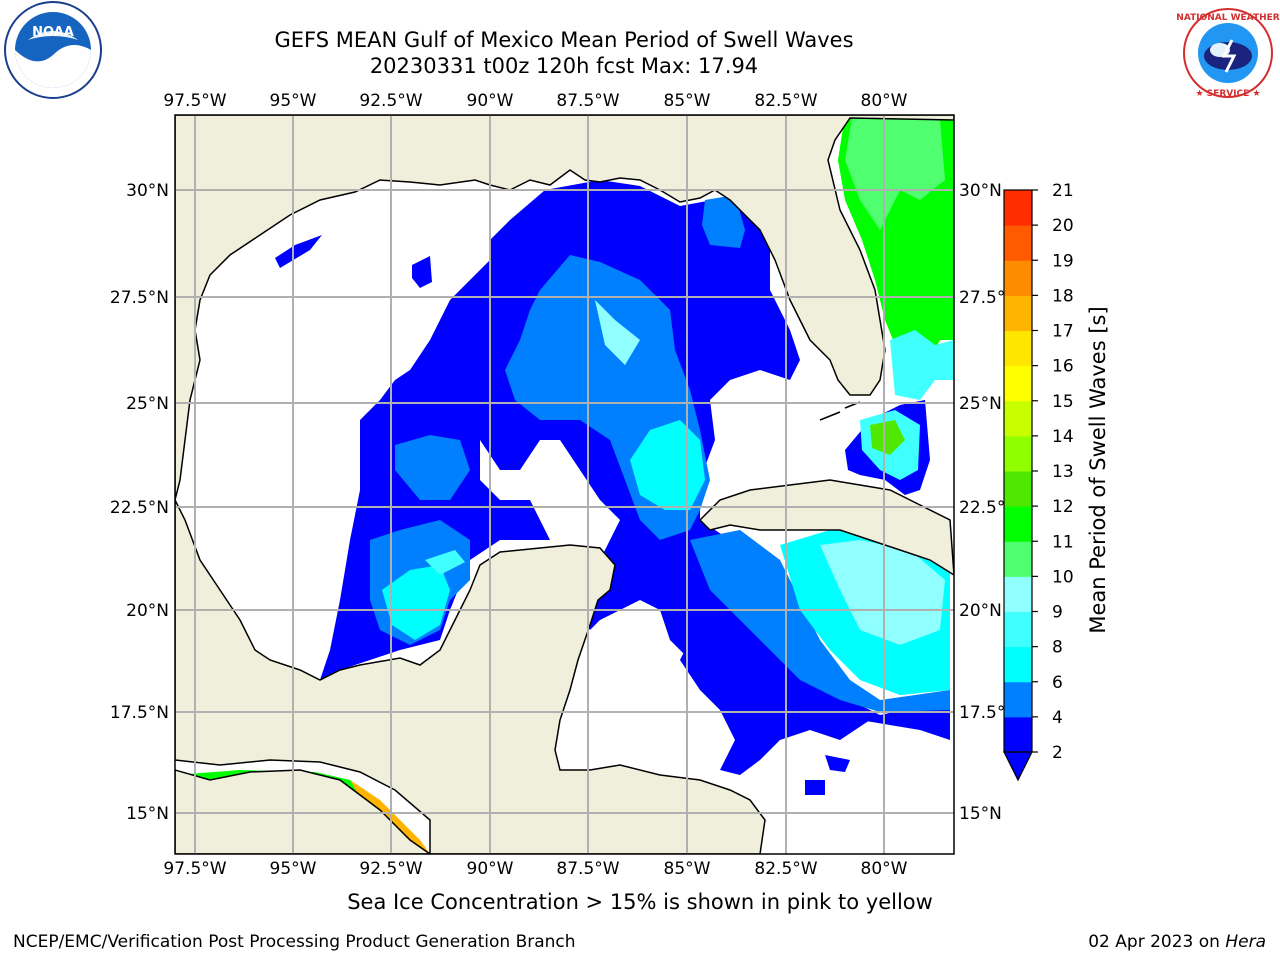  Describe the element at coordinates (53, 50) in the screenshot. I see `noaa-logo-icon: NOAA` at that location.